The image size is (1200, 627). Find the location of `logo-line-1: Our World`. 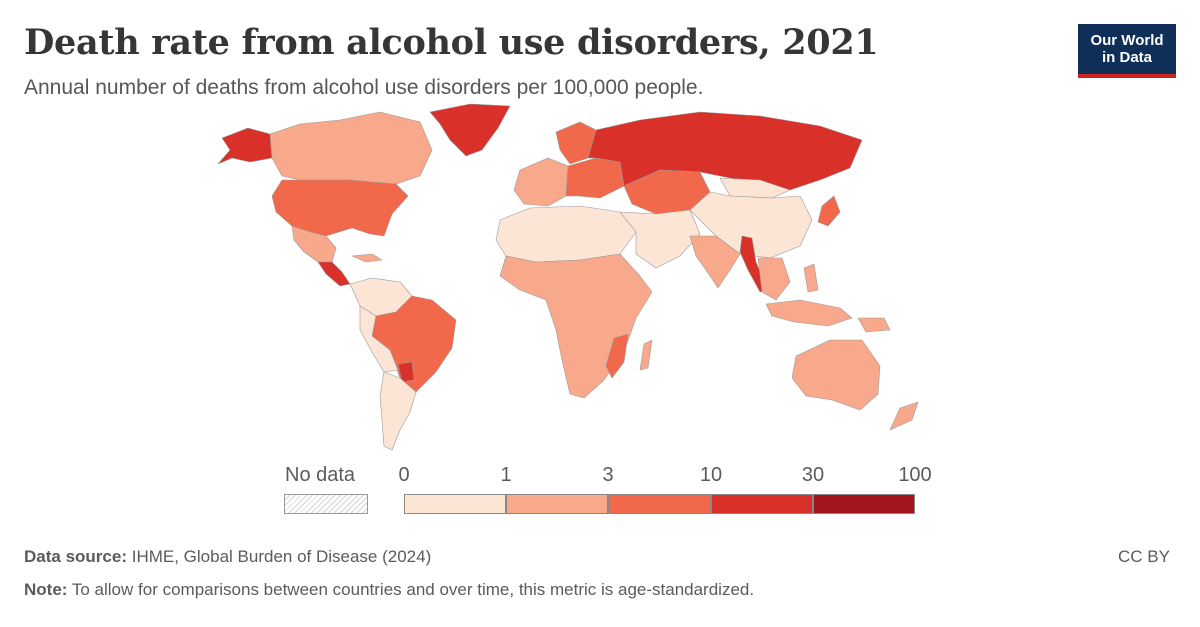

logo-line-1: Our World is located at coordinates (1127, 40).